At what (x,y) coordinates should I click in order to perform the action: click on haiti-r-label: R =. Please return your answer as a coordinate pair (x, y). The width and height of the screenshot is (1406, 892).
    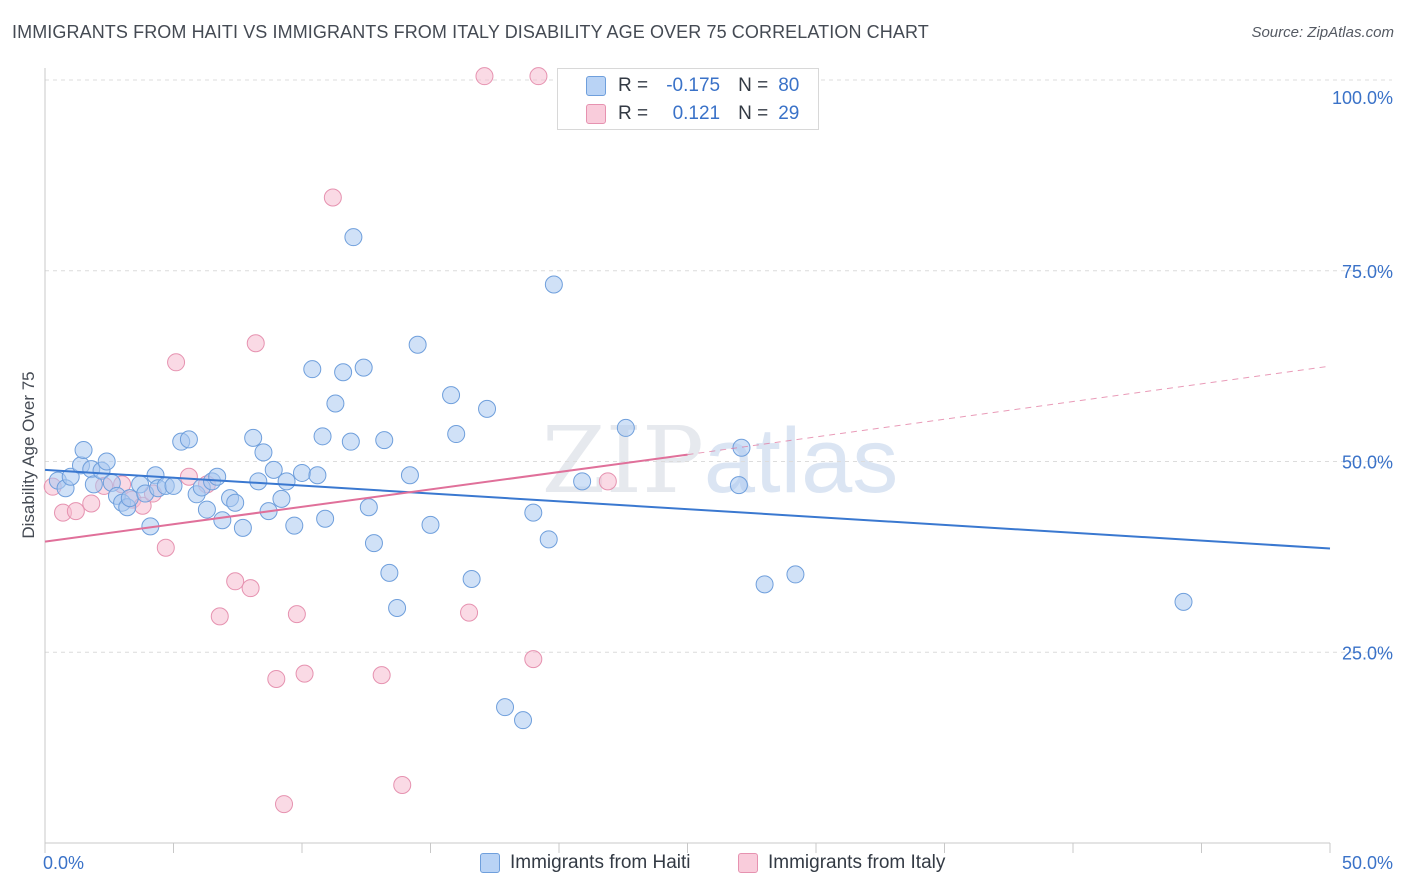
    Looking at the image, I should click on (633, 85).